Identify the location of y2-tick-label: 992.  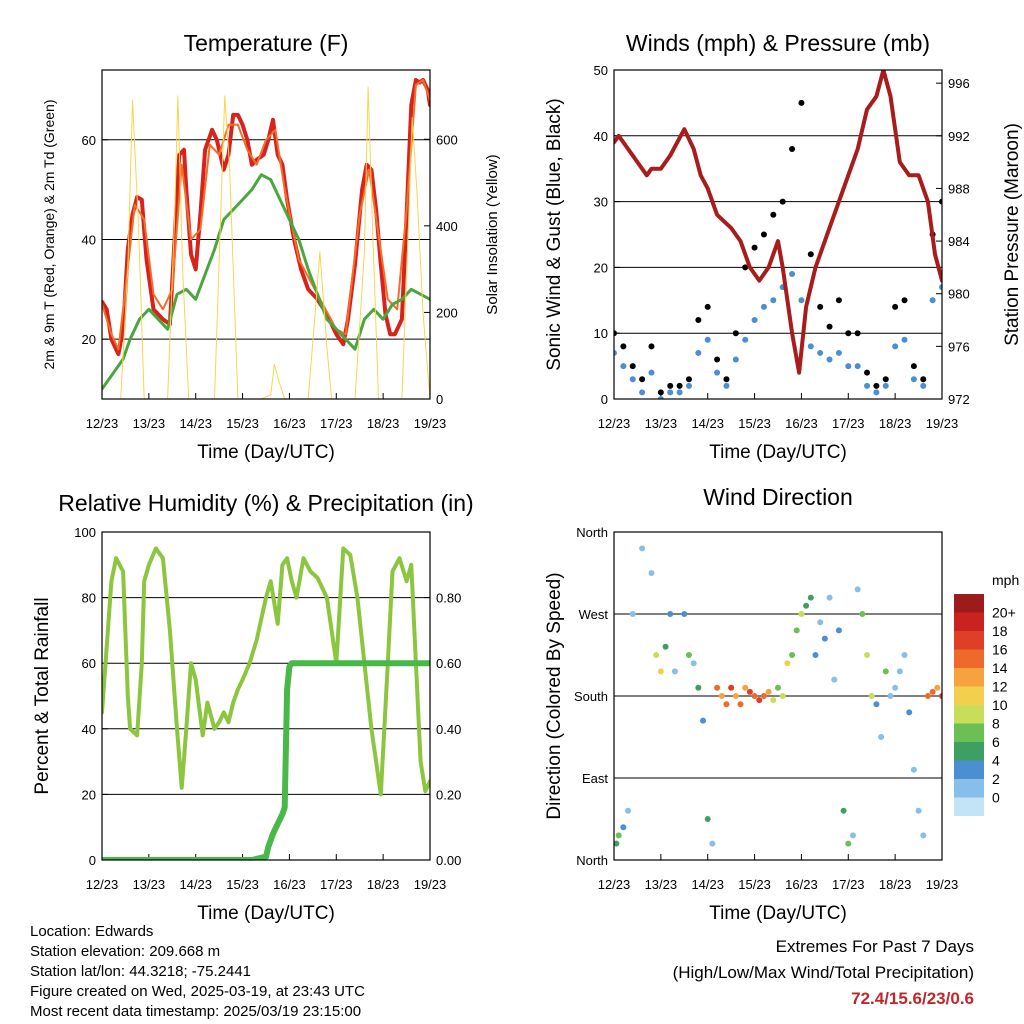
(959, 136).